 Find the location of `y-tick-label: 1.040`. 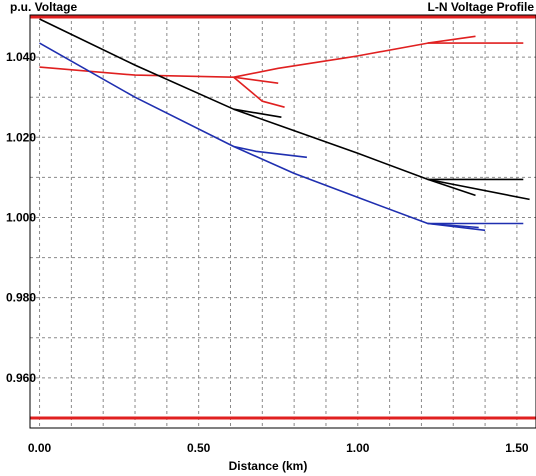

y-tick-label: 1.040 is located at coordinates (21, 57).